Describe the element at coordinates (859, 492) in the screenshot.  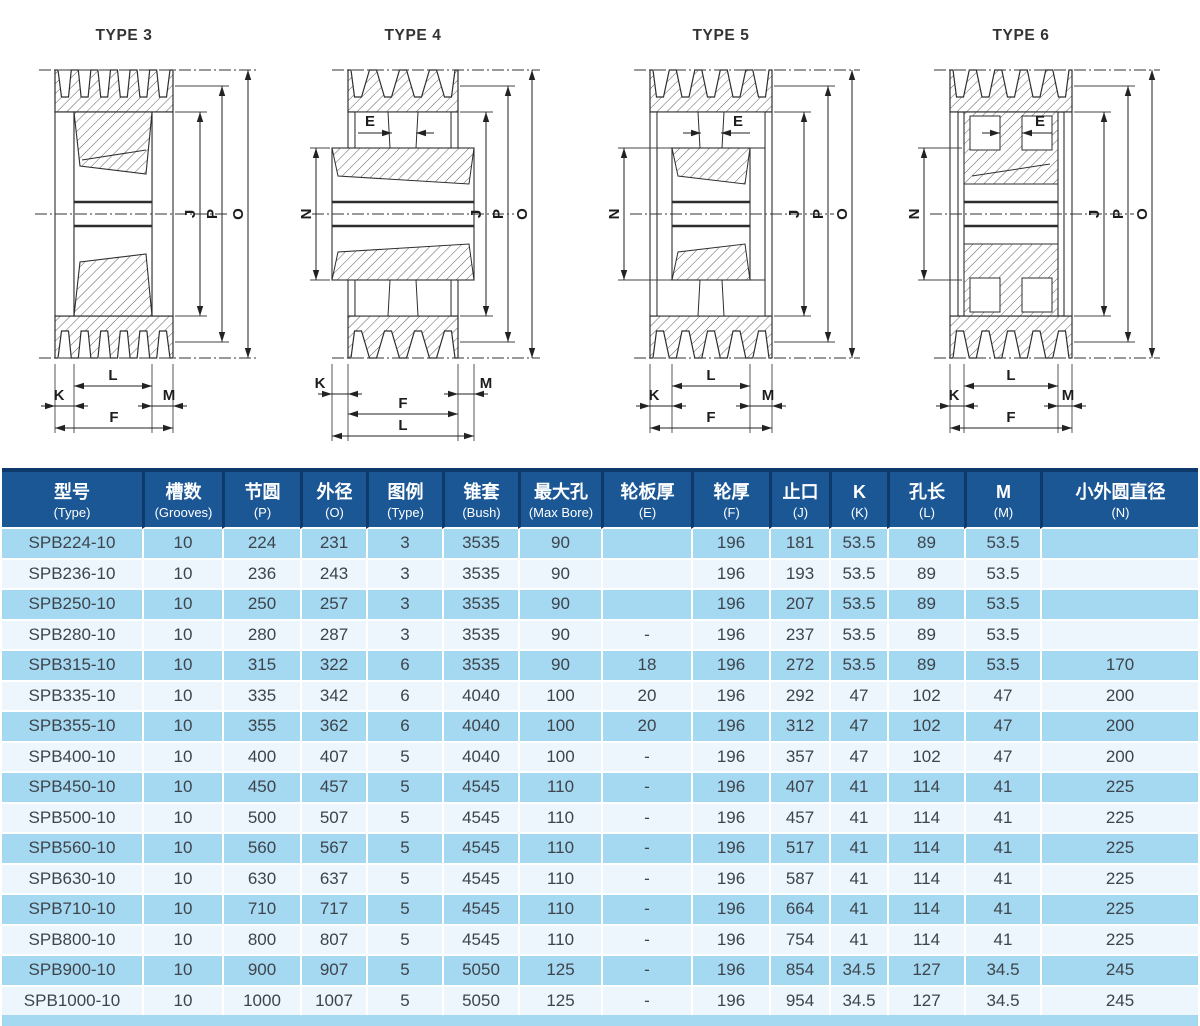
I see `column-header-zh: K` at that location.